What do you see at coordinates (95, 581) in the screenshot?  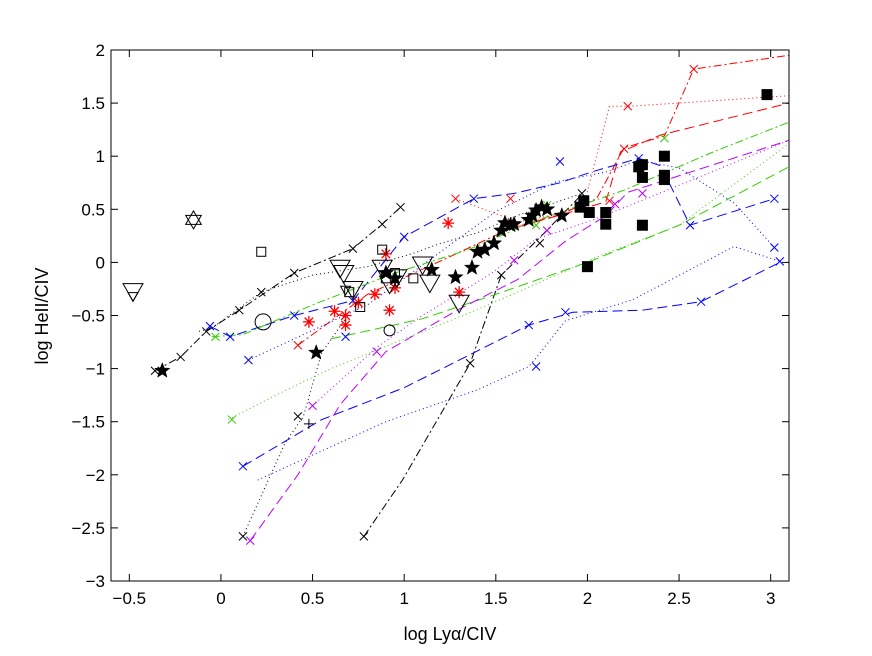 I see `y-tick-label: −3` at bounding box center [95, 581].